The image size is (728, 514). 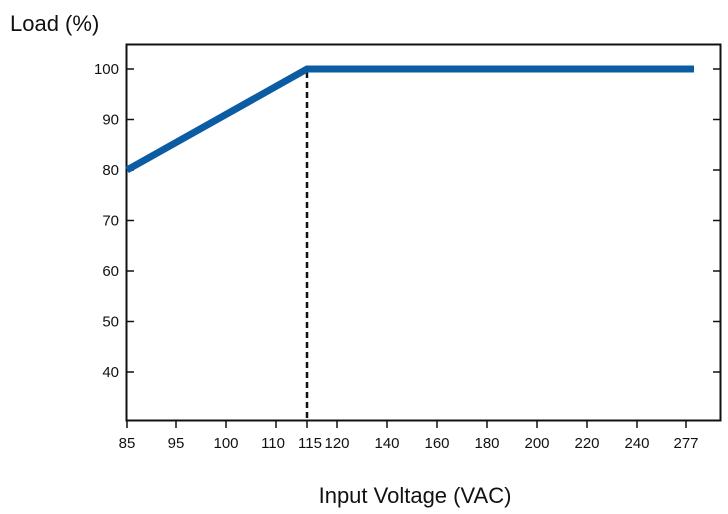 I want to click on y-tick-label: 60, so click(x=110, y=271).